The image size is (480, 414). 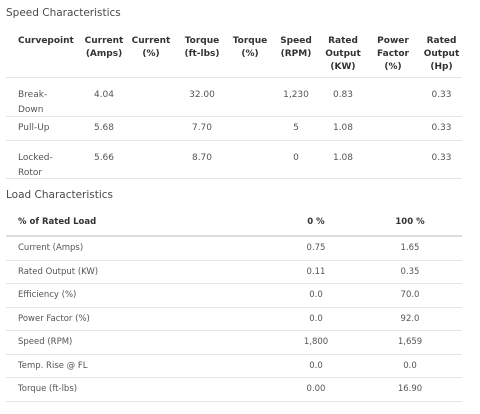 What do you see at coordinates (410, 342) in the screenshot?
I see `load-row-value-100: 1,659` at bounding box center [410, 342].